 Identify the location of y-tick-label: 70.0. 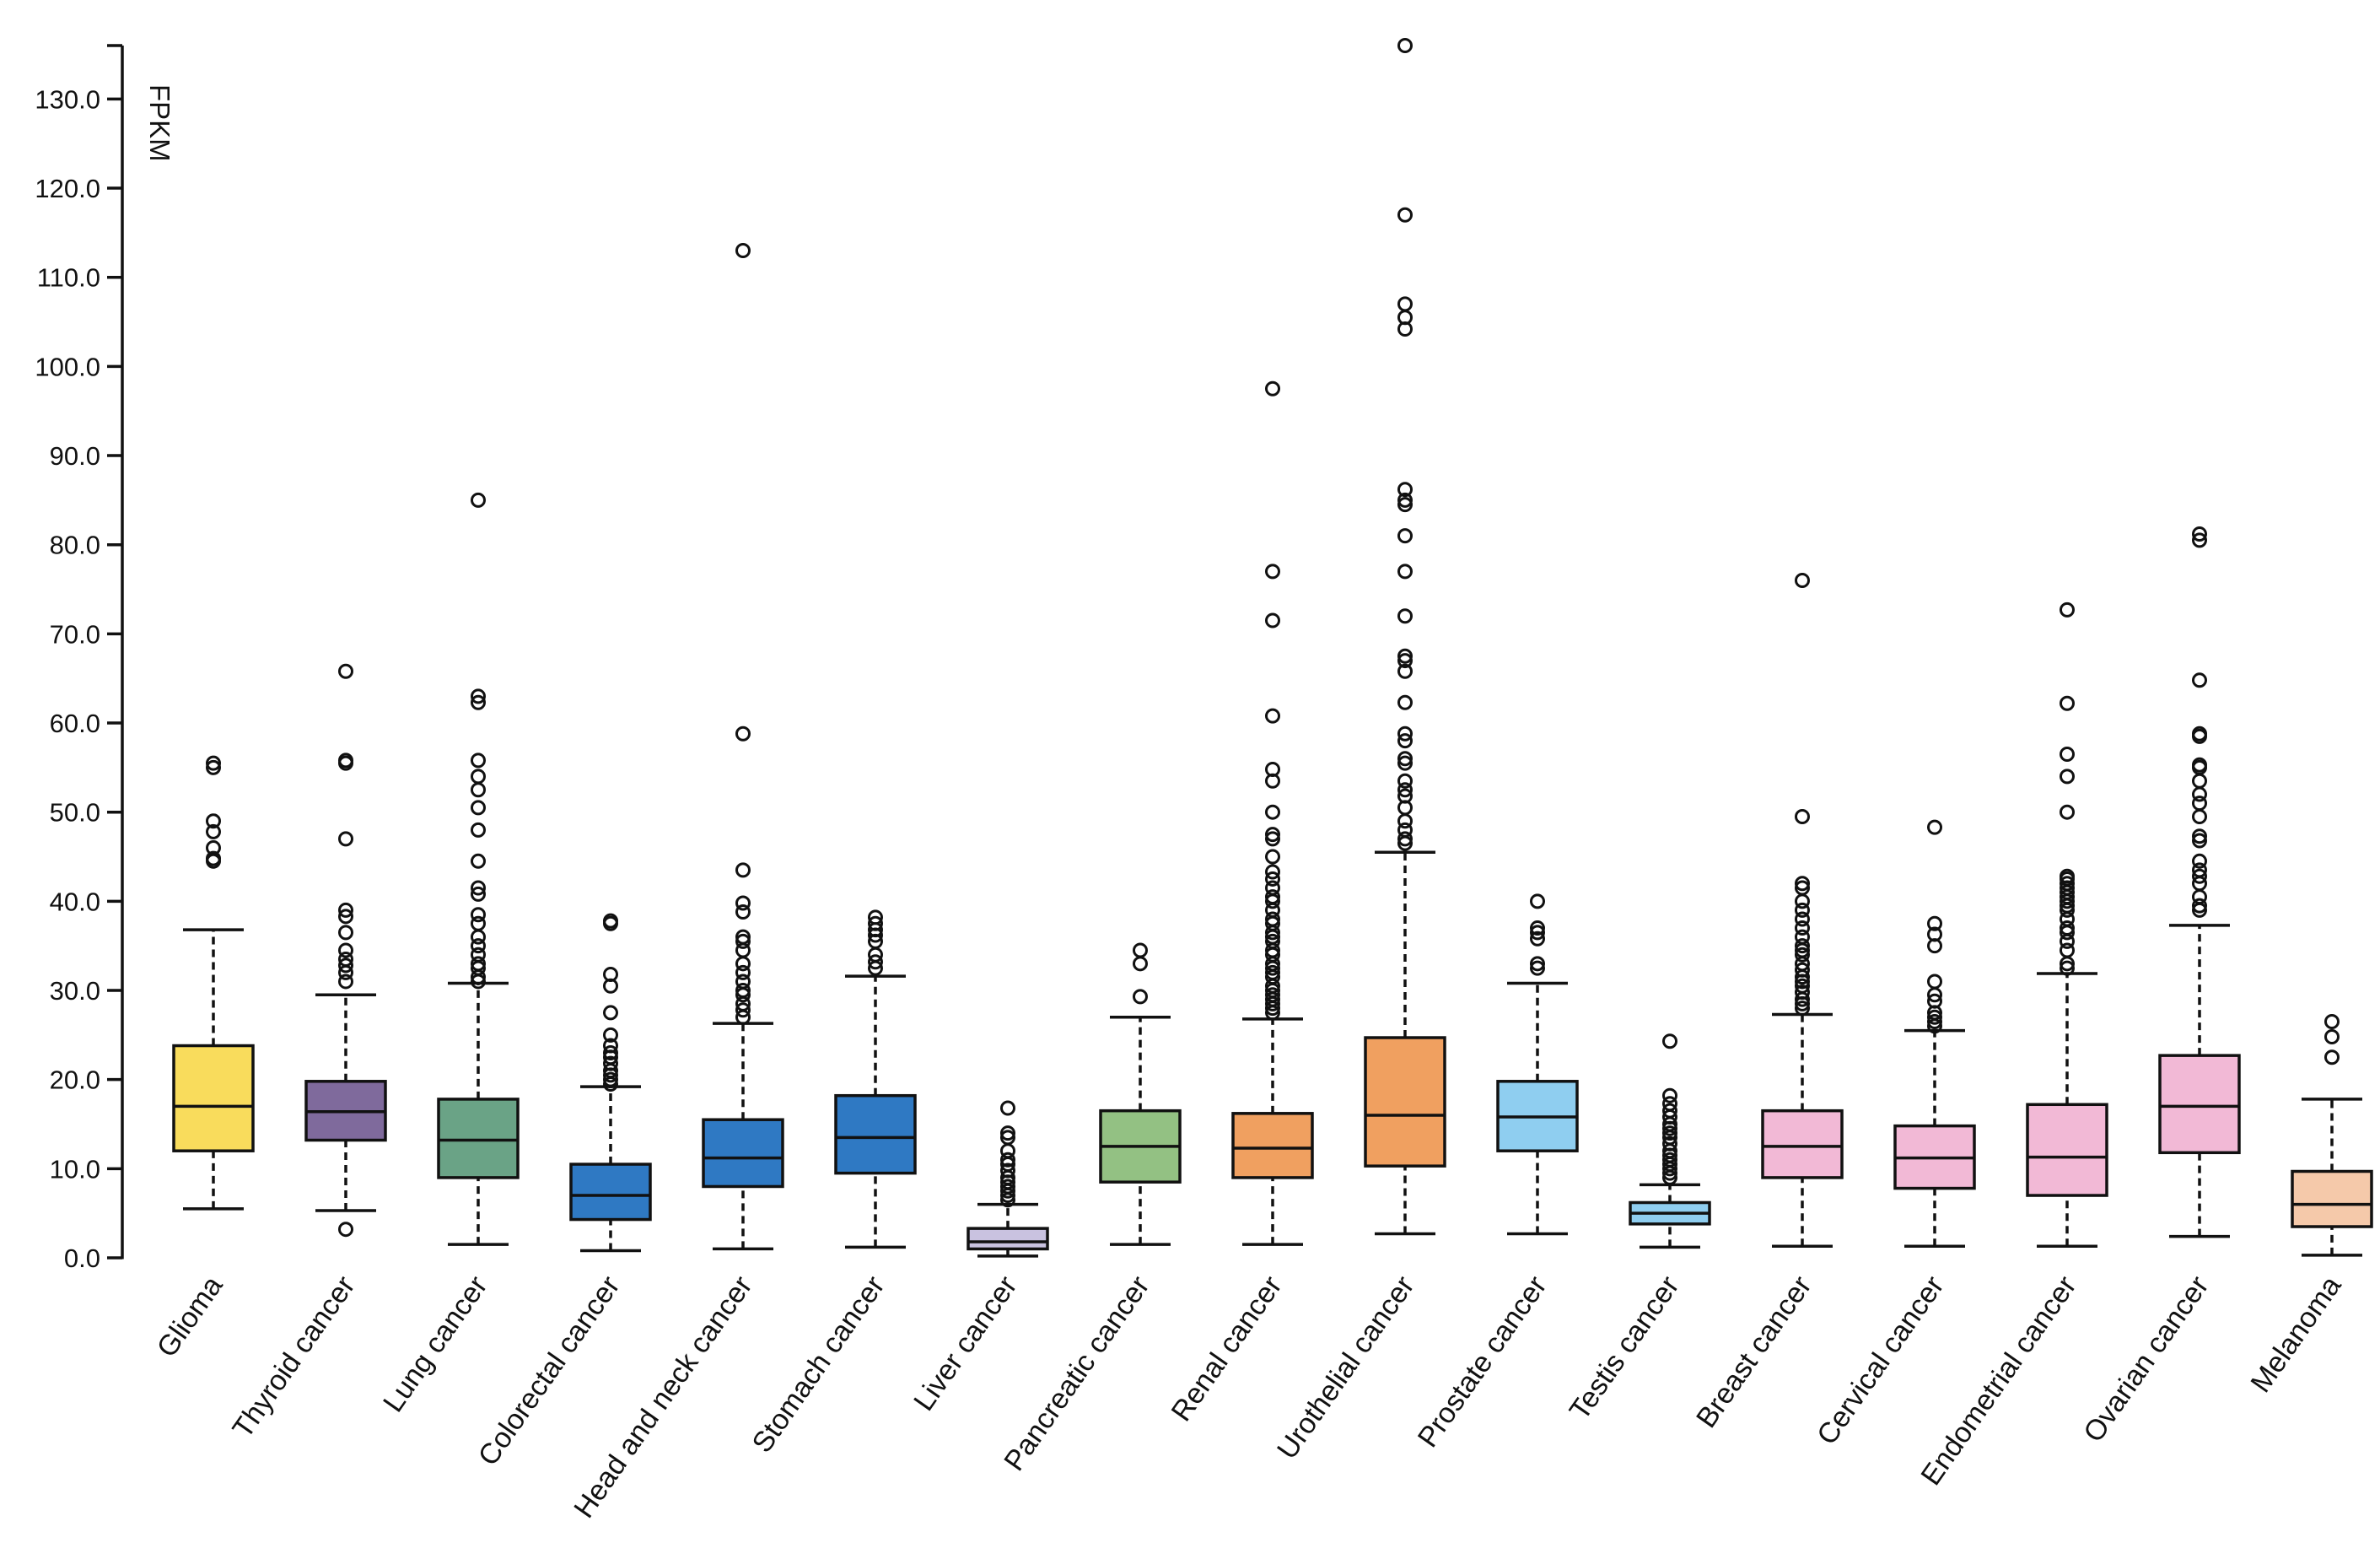
(75, 634).